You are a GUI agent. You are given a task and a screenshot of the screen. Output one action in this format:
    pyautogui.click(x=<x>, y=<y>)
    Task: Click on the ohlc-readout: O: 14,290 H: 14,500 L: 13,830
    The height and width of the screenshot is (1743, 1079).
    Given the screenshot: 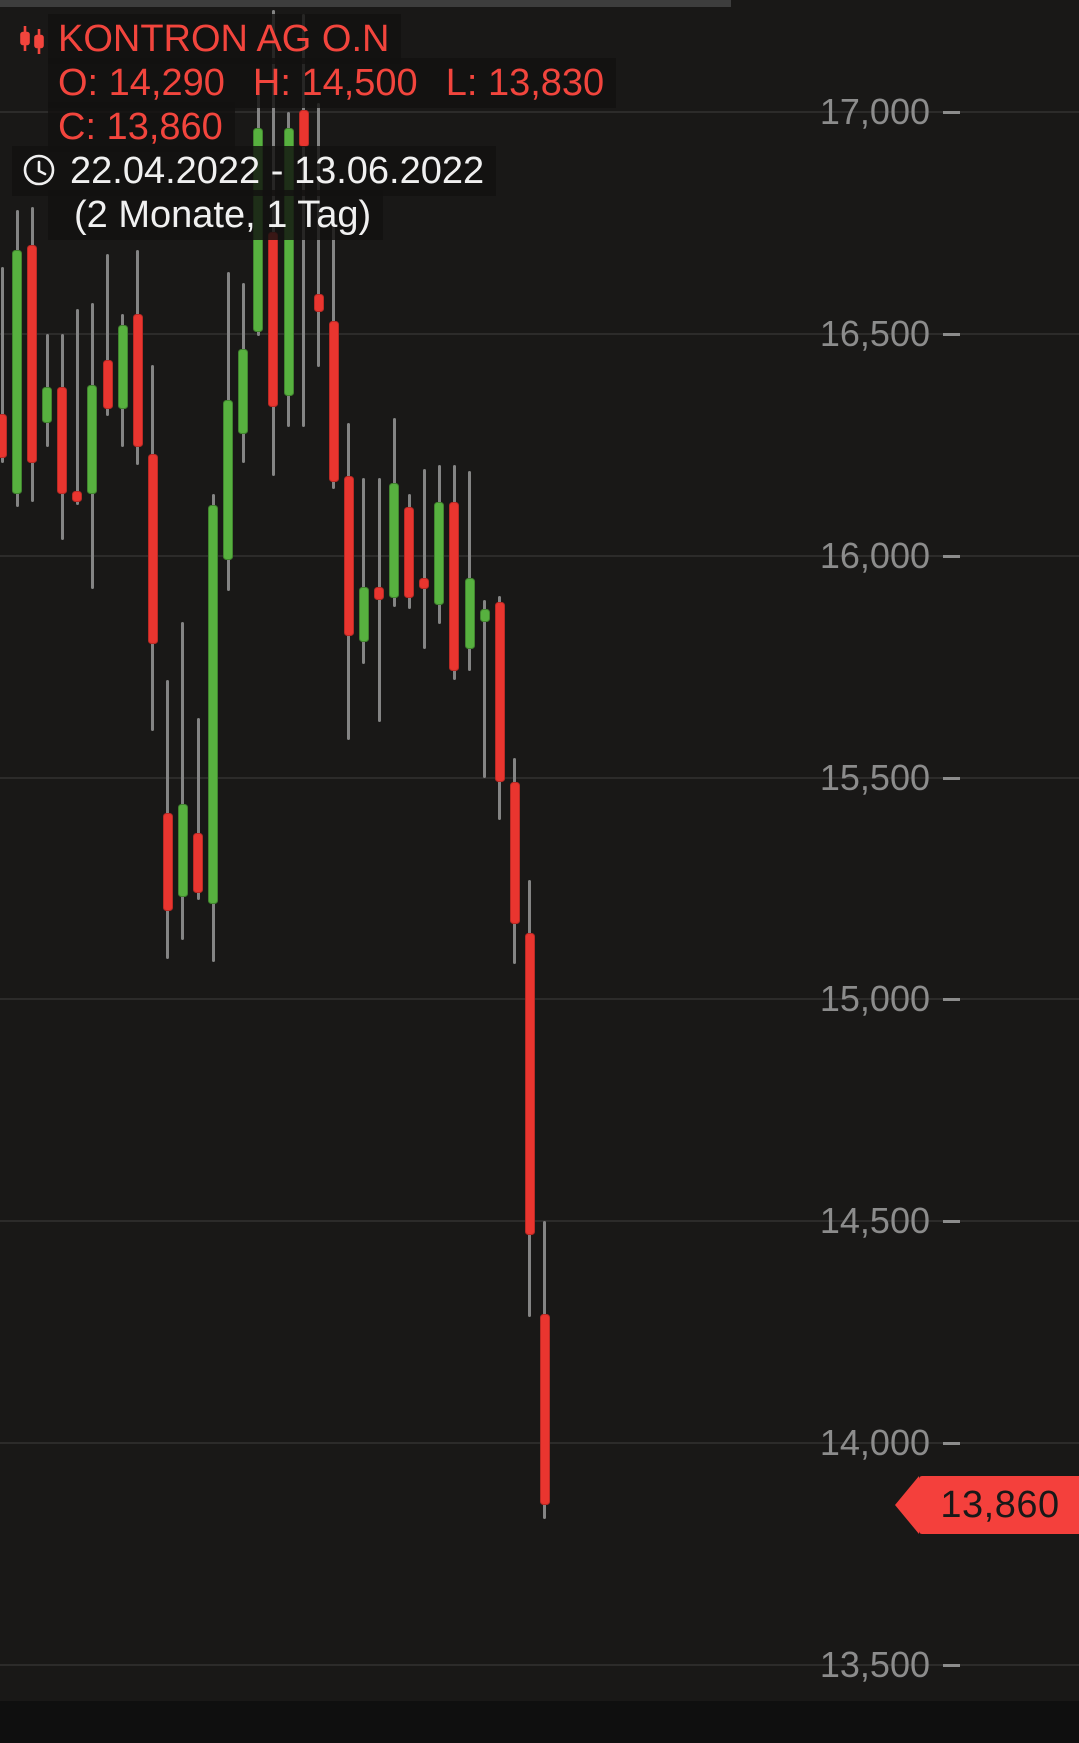 What is the action you would take?
    pyautogui.click(x=332, y=83)
    